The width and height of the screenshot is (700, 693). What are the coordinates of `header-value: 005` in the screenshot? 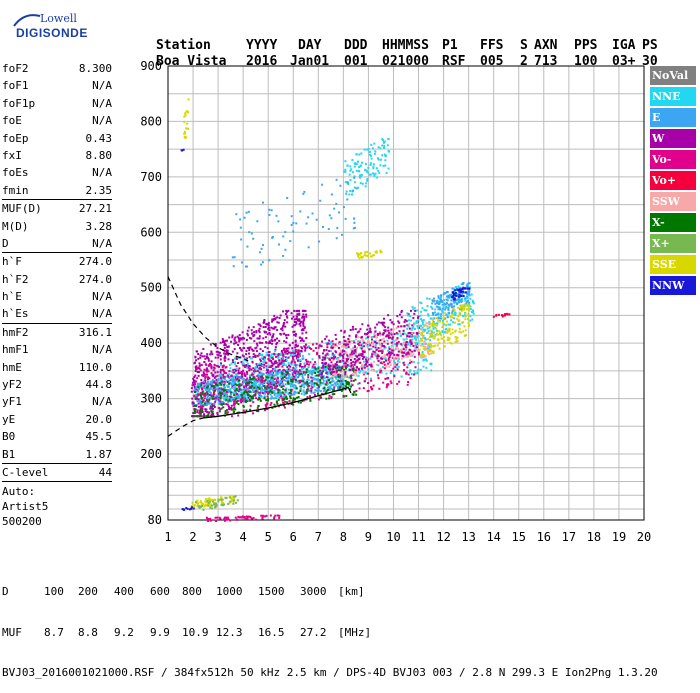 It's located at (491, 61).